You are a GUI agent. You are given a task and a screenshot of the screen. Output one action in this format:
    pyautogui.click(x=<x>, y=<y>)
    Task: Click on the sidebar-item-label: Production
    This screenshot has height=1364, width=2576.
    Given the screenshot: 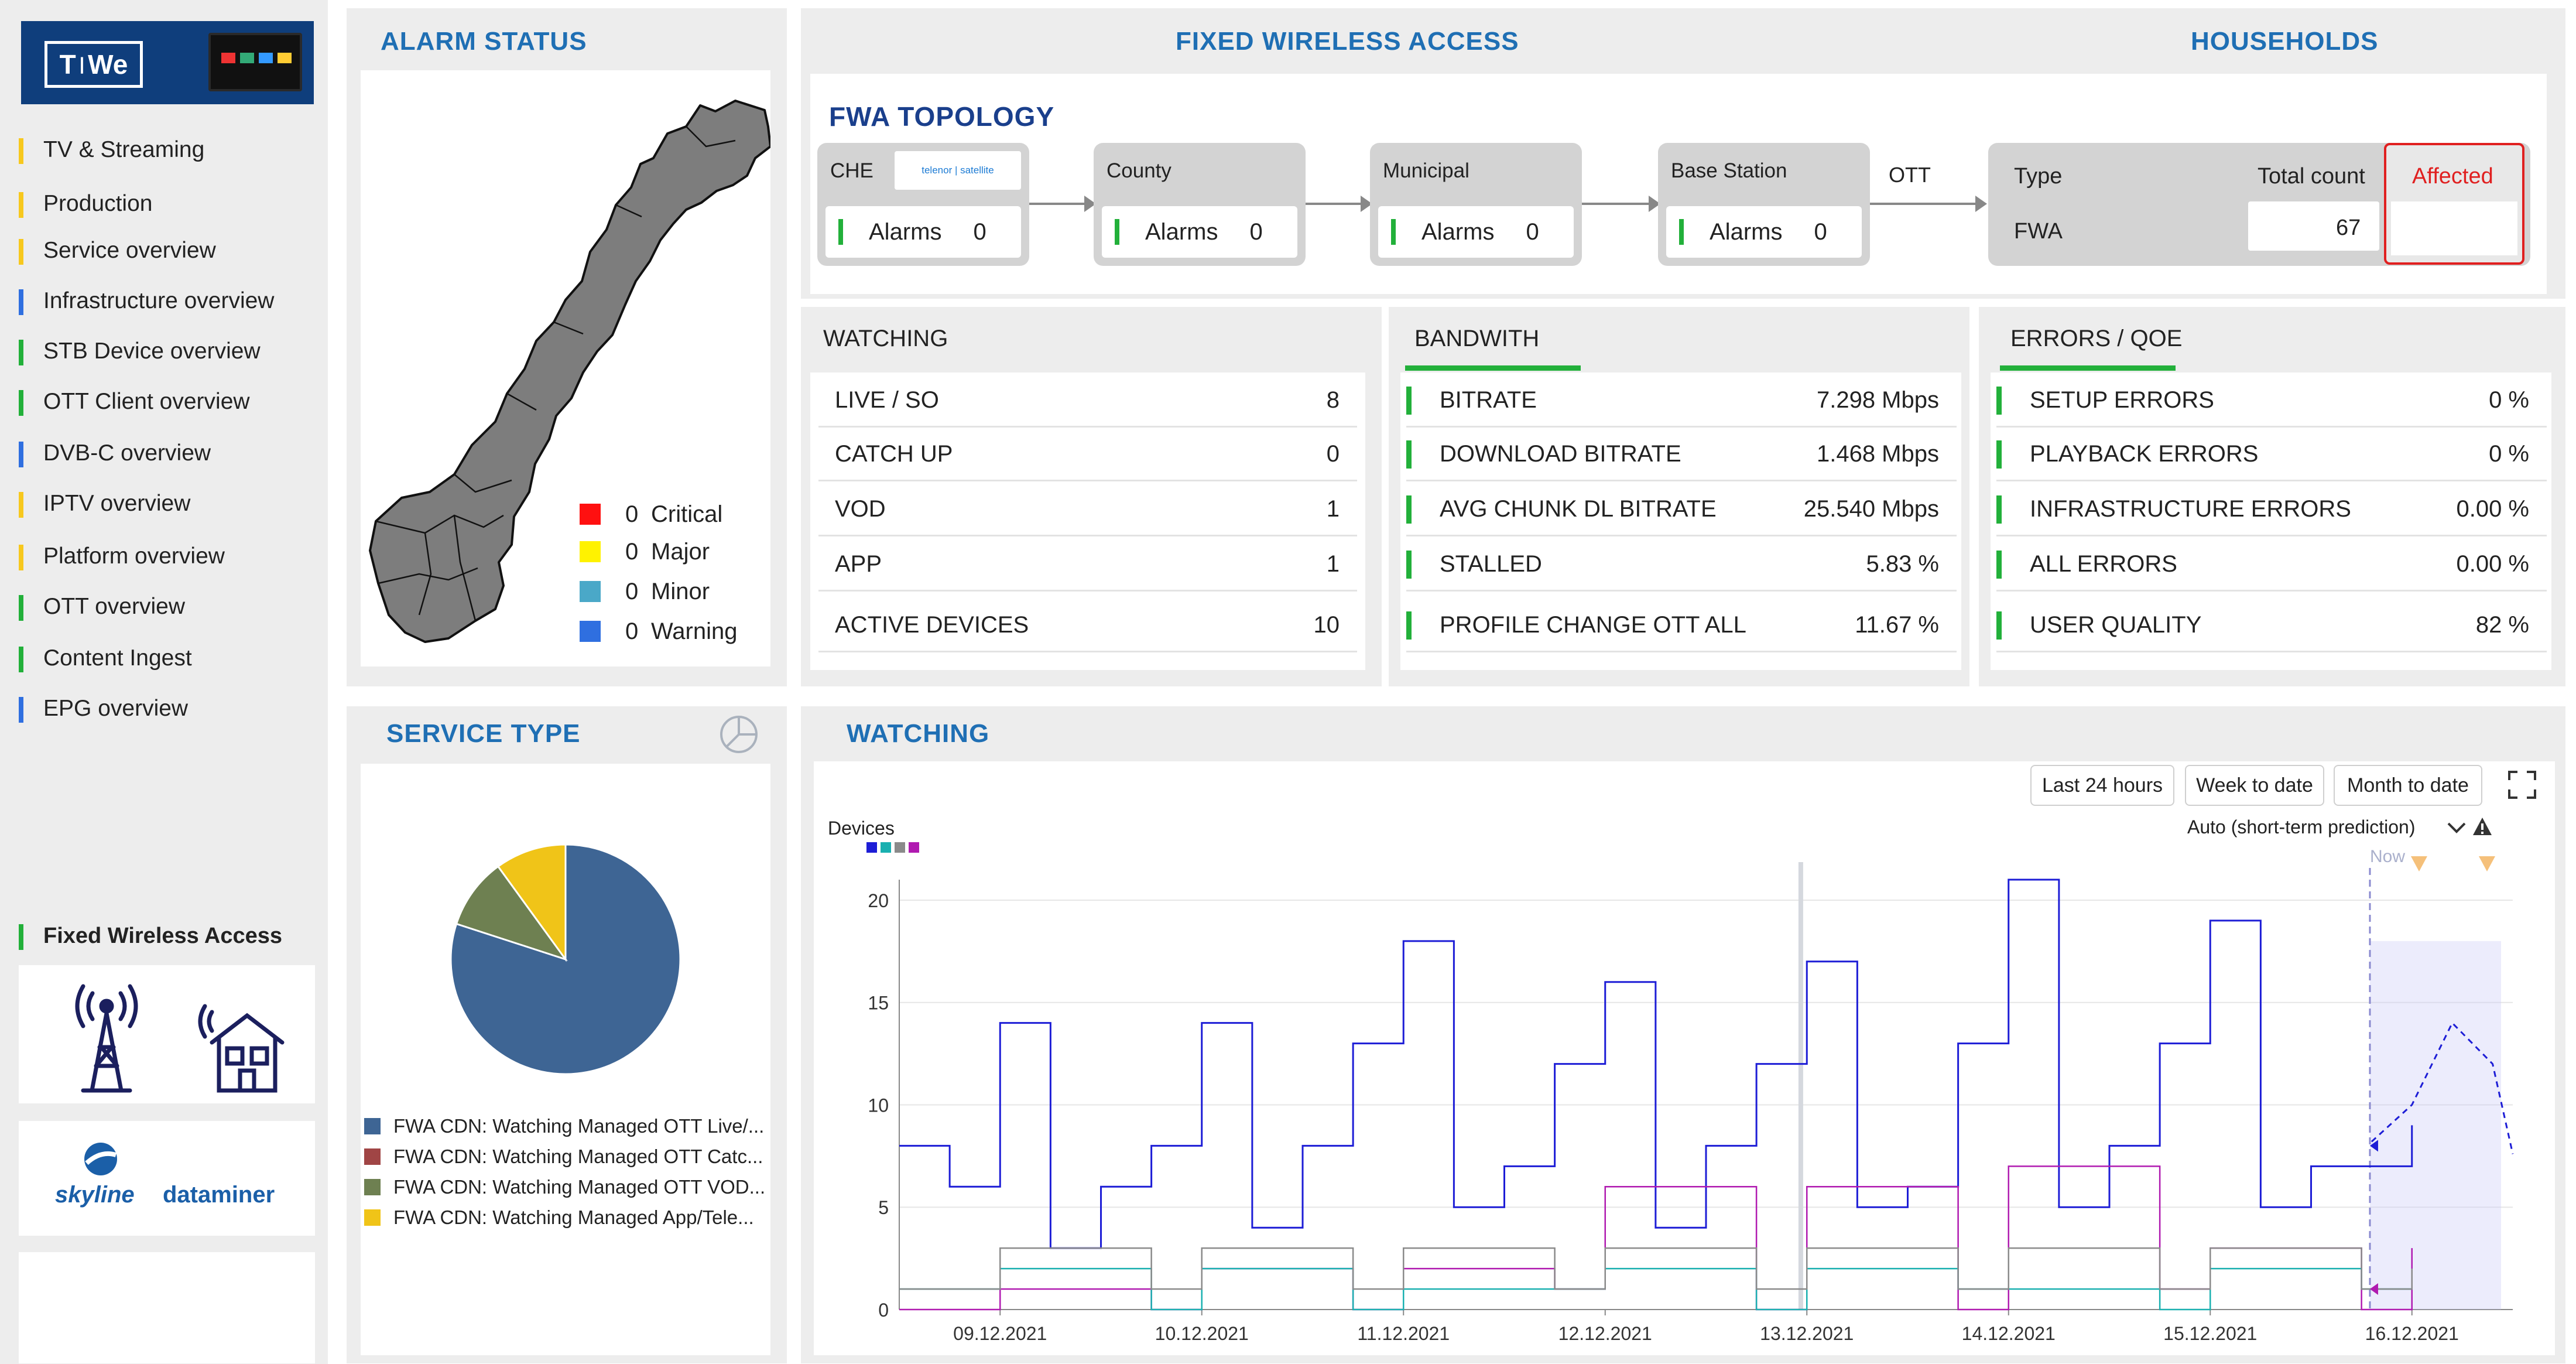 What is the action you would take?
    pyautogui.click(x=98, y=203)
    